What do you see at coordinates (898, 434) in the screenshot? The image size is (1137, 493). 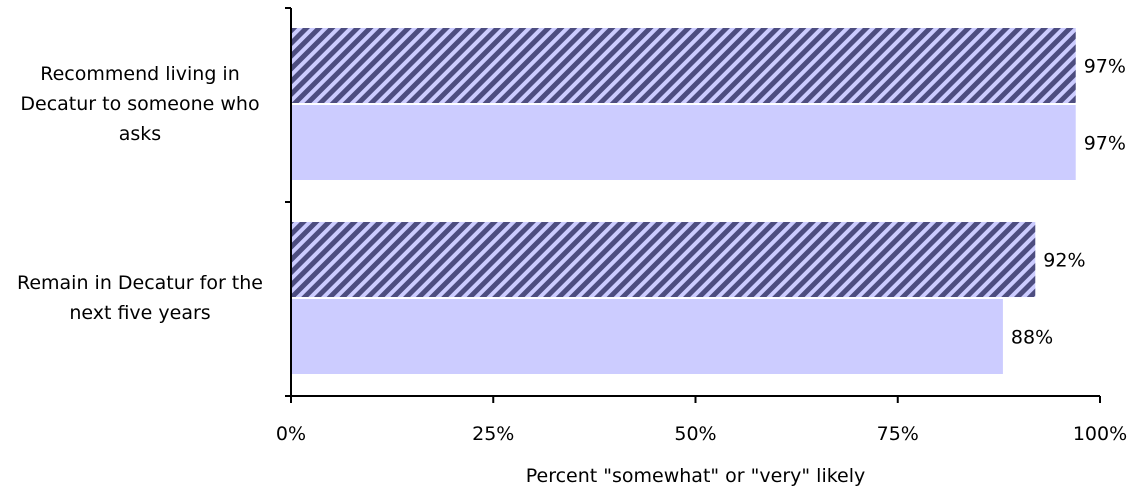 I see `x-tick-label-3: 75%` at bounding box center [898, 434].